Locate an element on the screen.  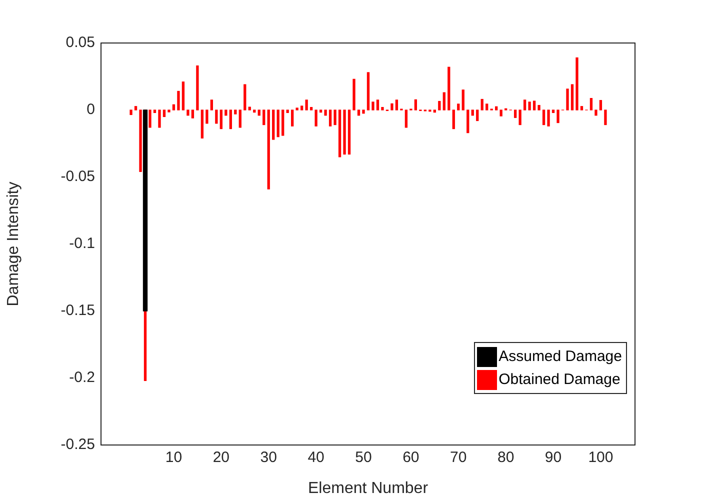
x-tick-label: 50 is located at coordinates (363, 457).